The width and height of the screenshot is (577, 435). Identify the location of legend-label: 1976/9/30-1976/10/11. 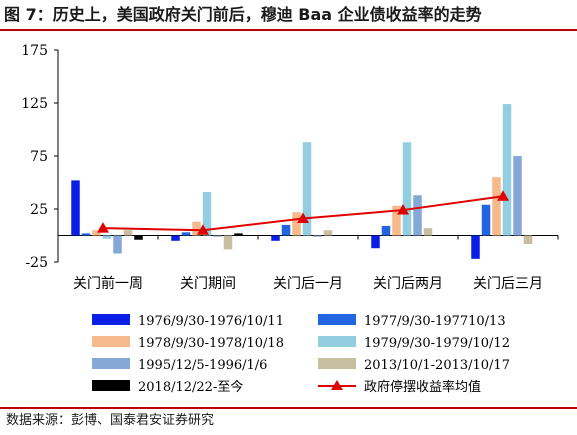
(211, 321).